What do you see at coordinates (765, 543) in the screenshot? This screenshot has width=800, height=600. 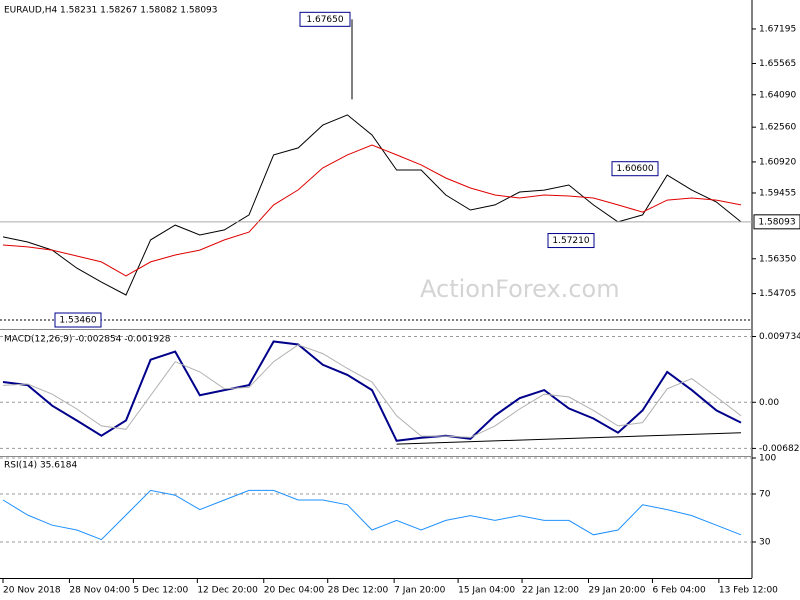 I see `y-tick-label: 30` at bounding box center [765, 543].